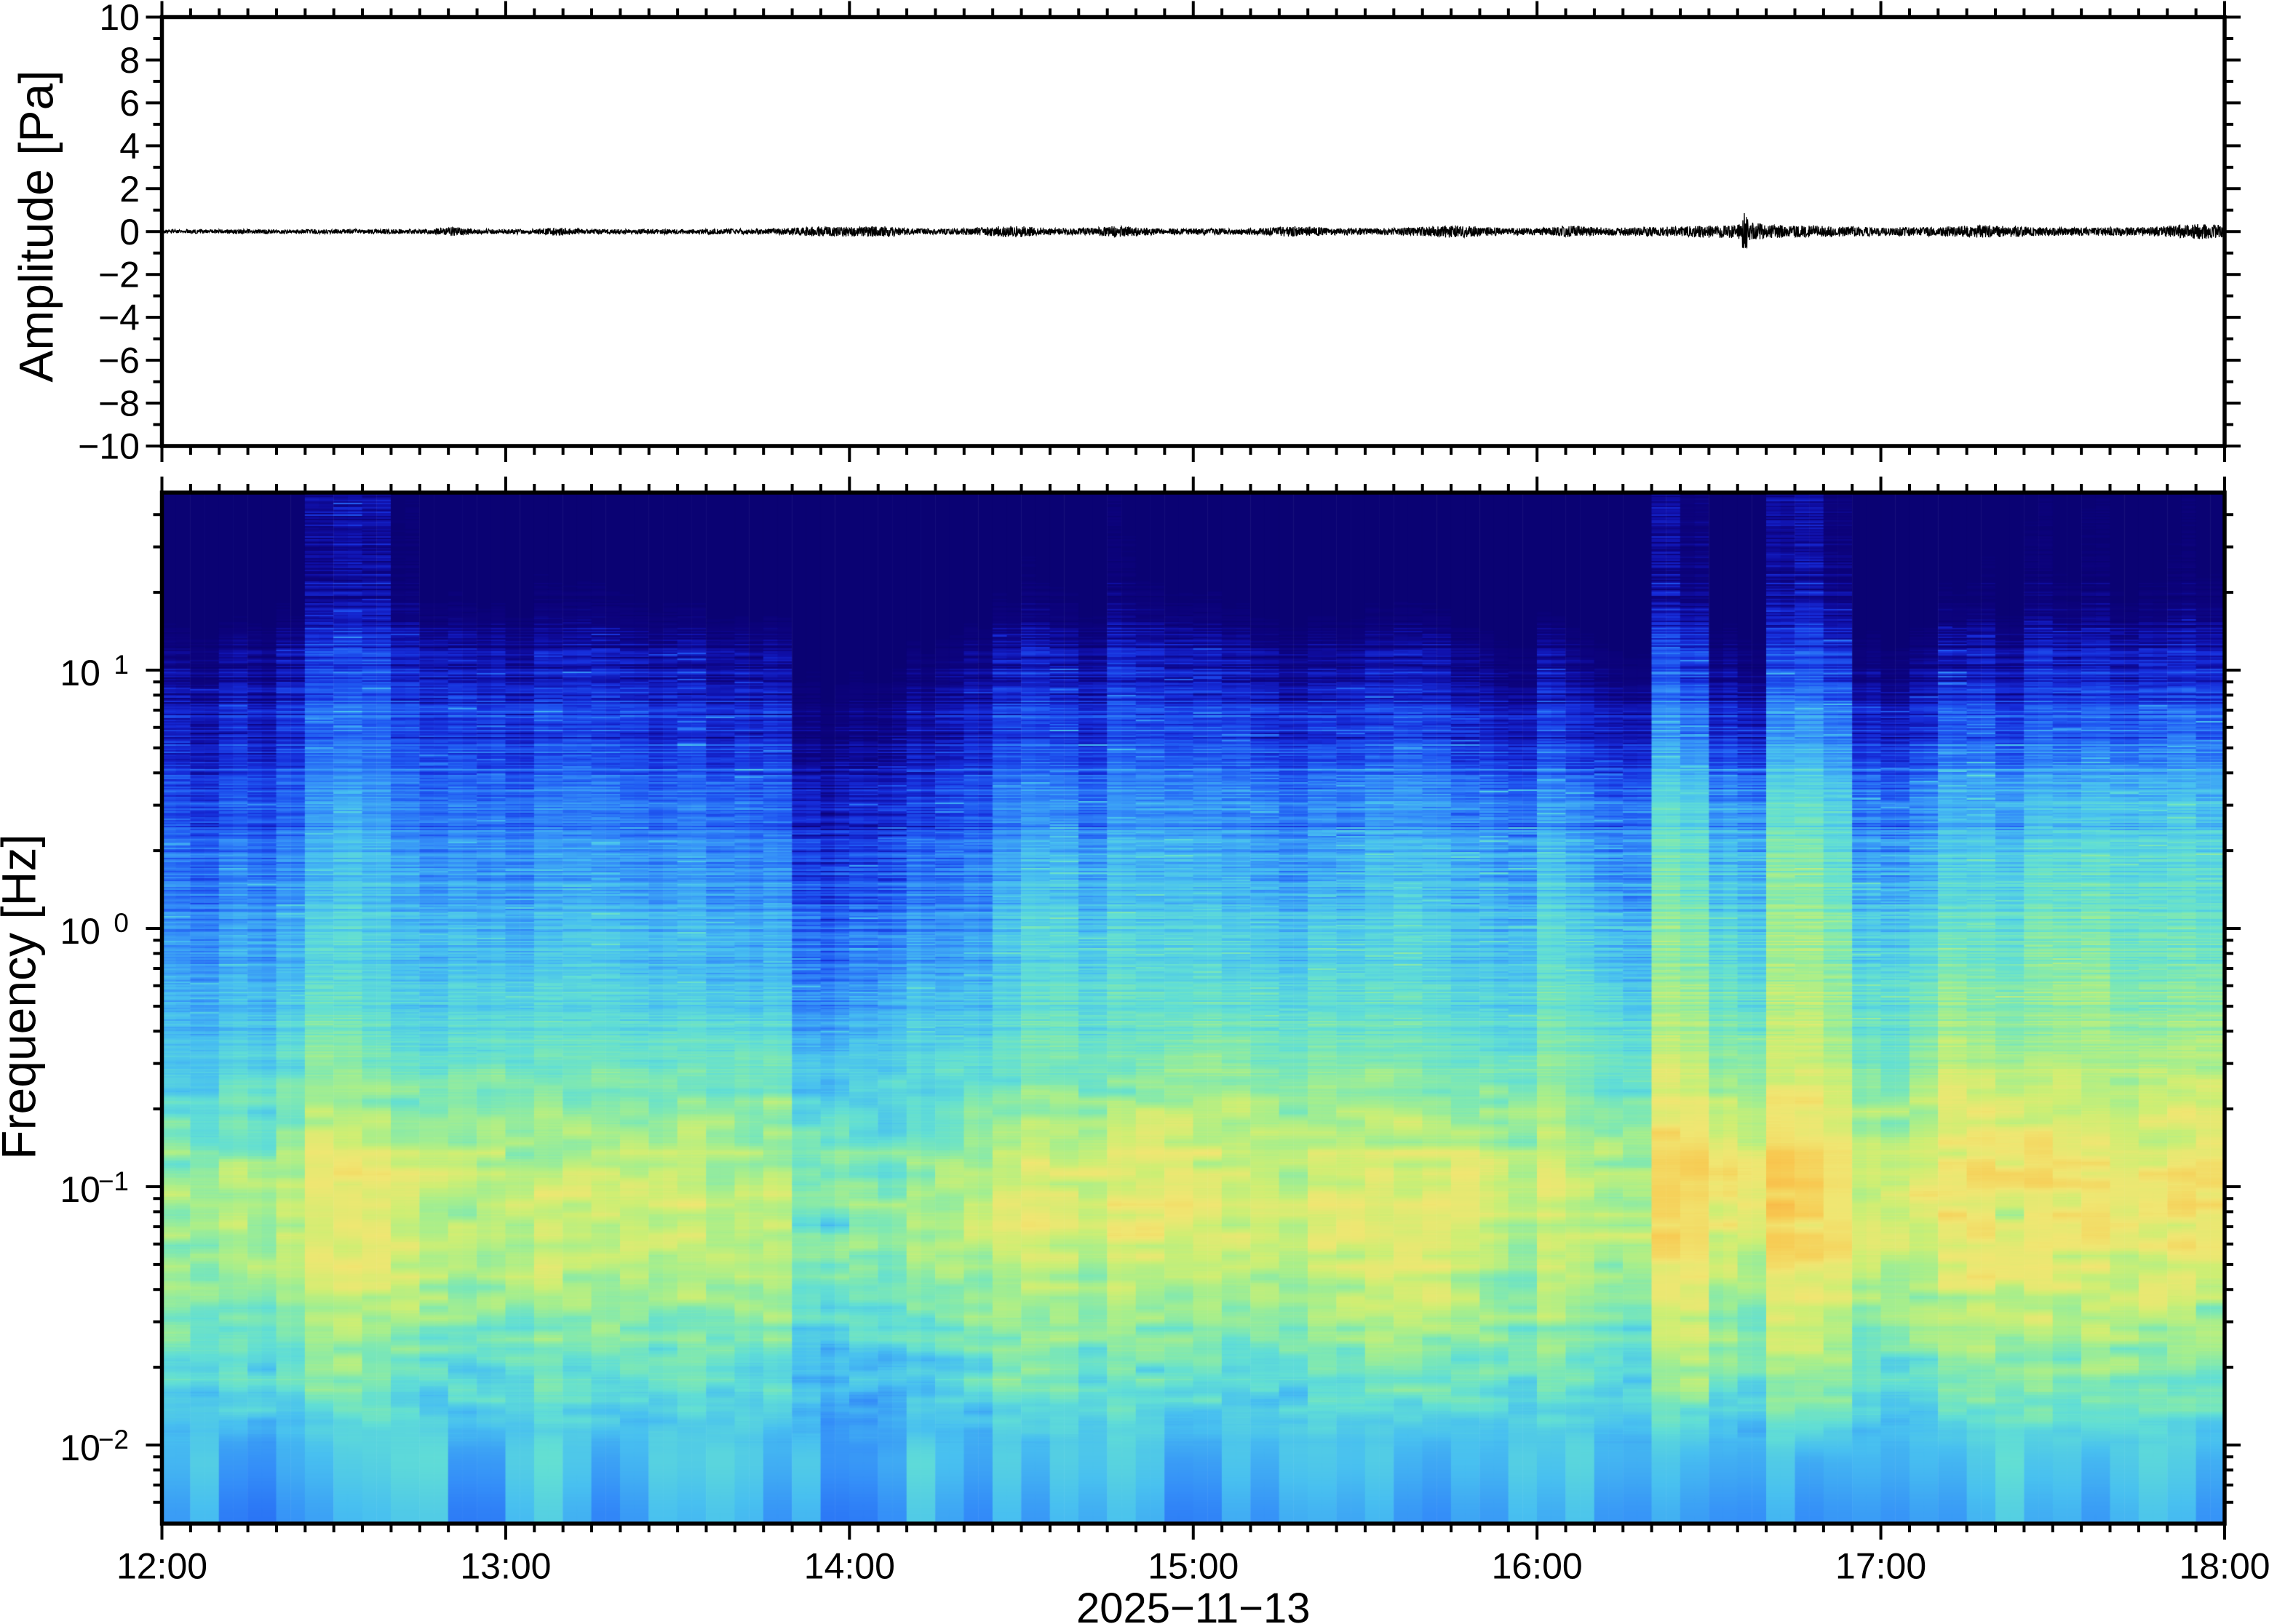 Image resolution: width=2269 pixels, height=1624 pixels. I want to click on svg-text: 13:00, so click(506, 1566).